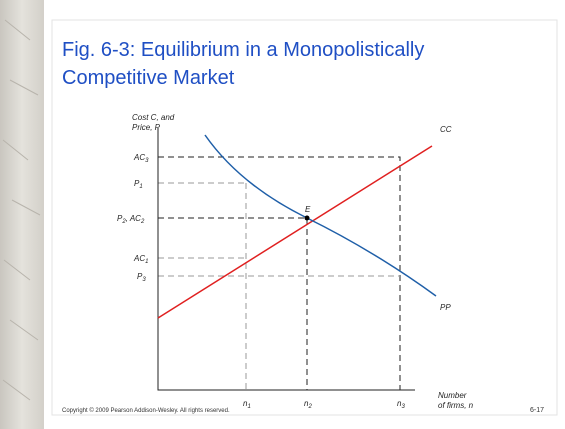 The image size is (565, 429). I want to click on x-label: n3, so click(401, 404).